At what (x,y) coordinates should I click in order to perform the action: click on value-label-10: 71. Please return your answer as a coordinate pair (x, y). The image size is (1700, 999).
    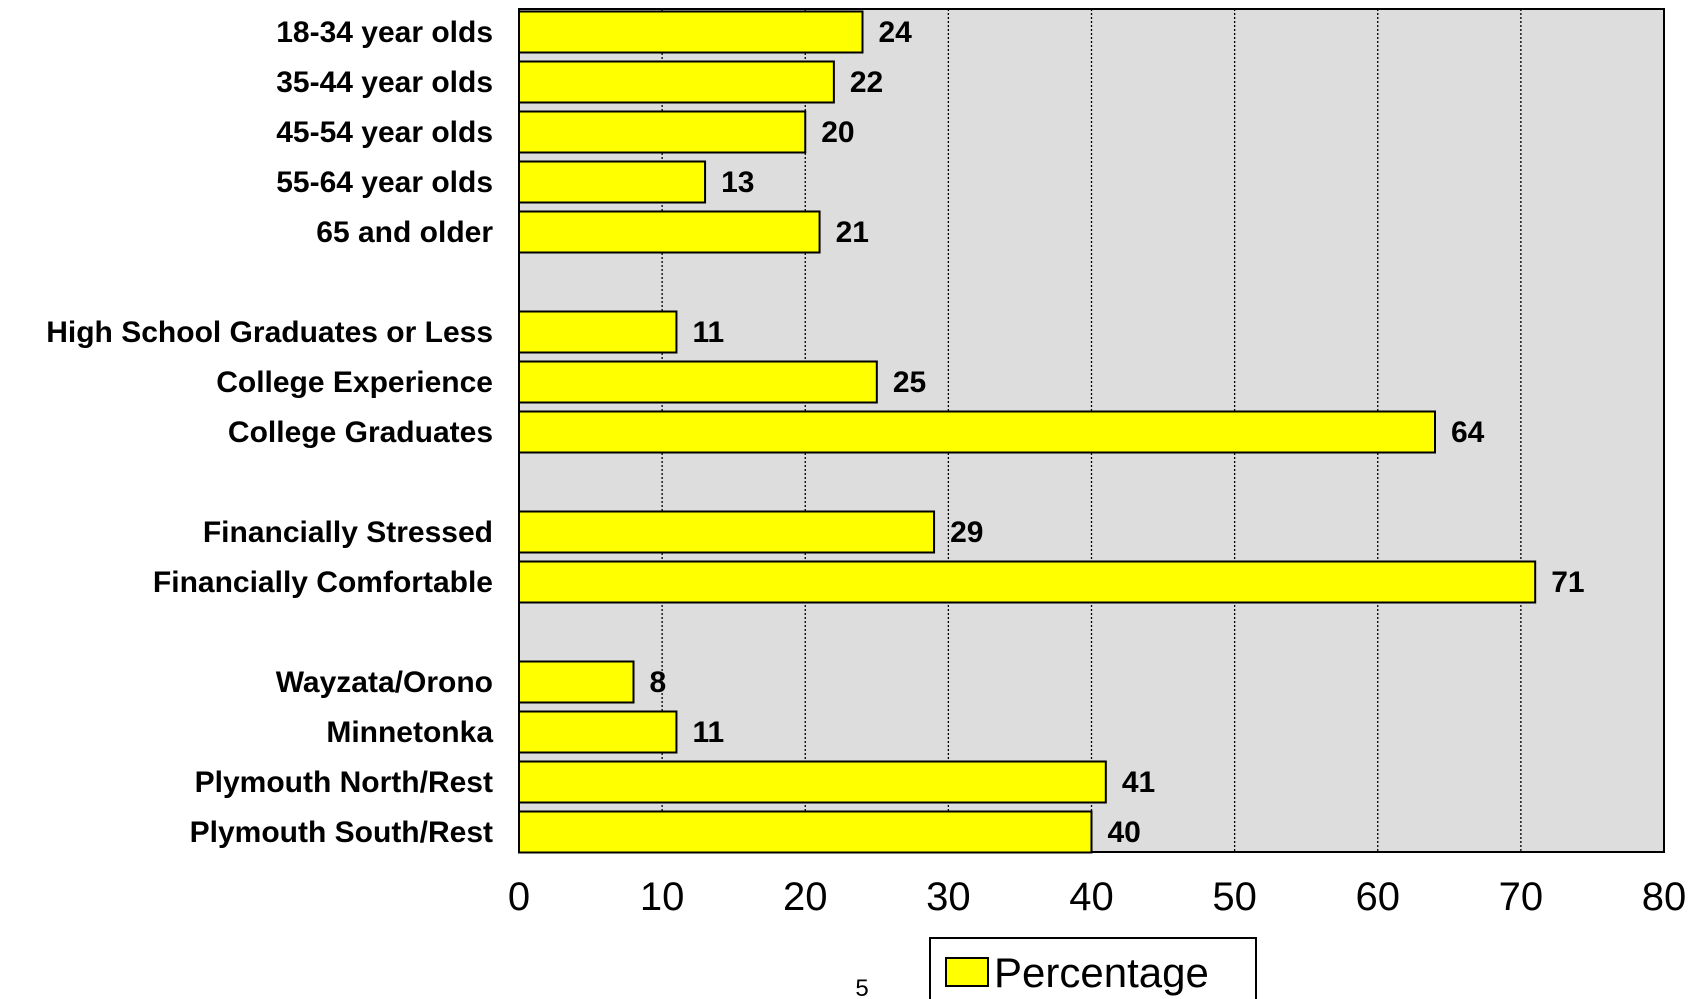
    Looking at the image, I should click on (1567, 582).